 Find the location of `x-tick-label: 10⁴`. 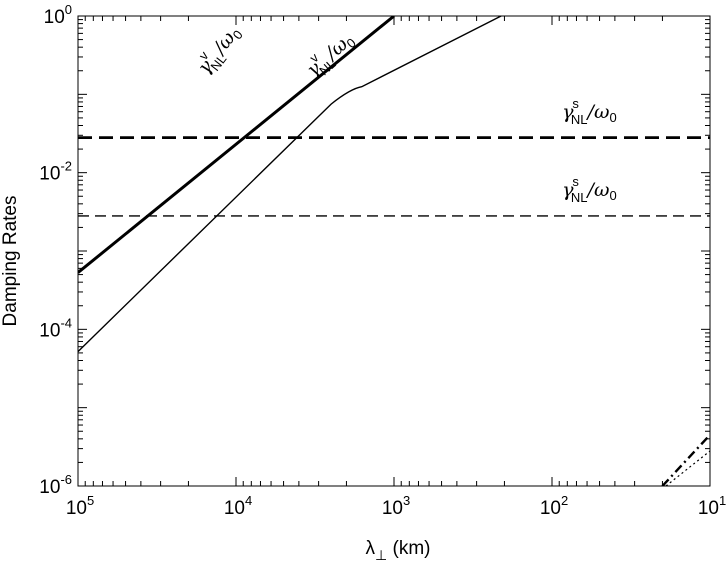

x-tick-label: 10⁴ is located at coordinates (238, 506).